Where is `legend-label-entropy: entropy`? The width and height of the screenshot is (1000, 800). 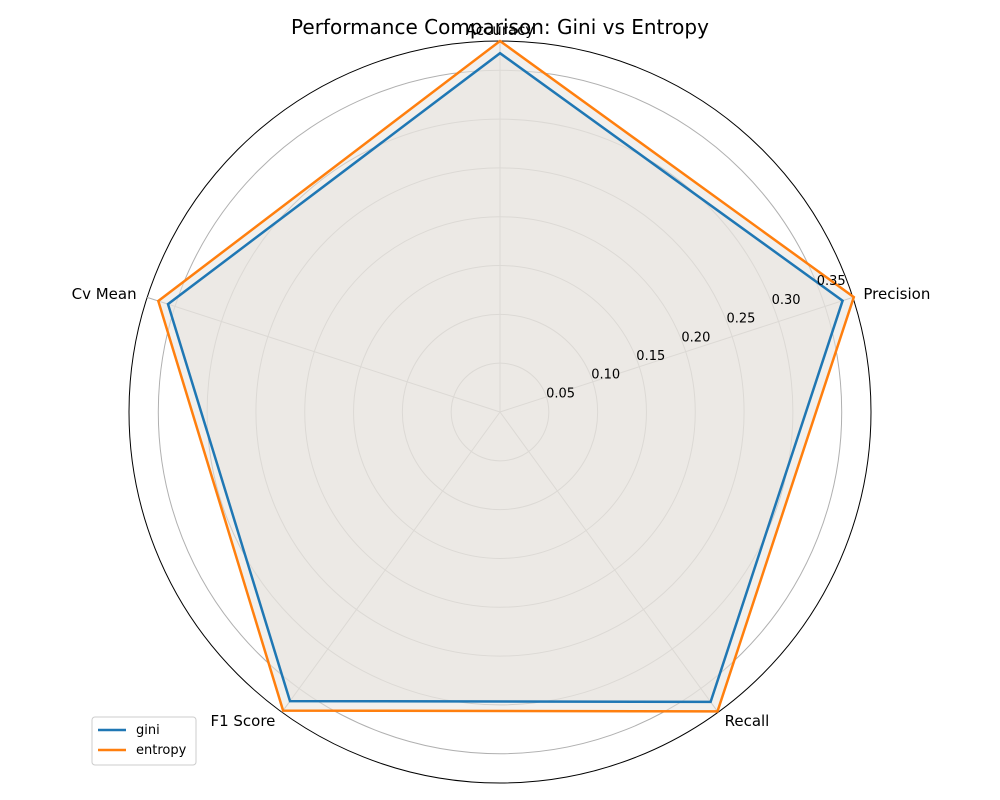
legend-label-entropy: entropy is located at coordinates (161, 750).